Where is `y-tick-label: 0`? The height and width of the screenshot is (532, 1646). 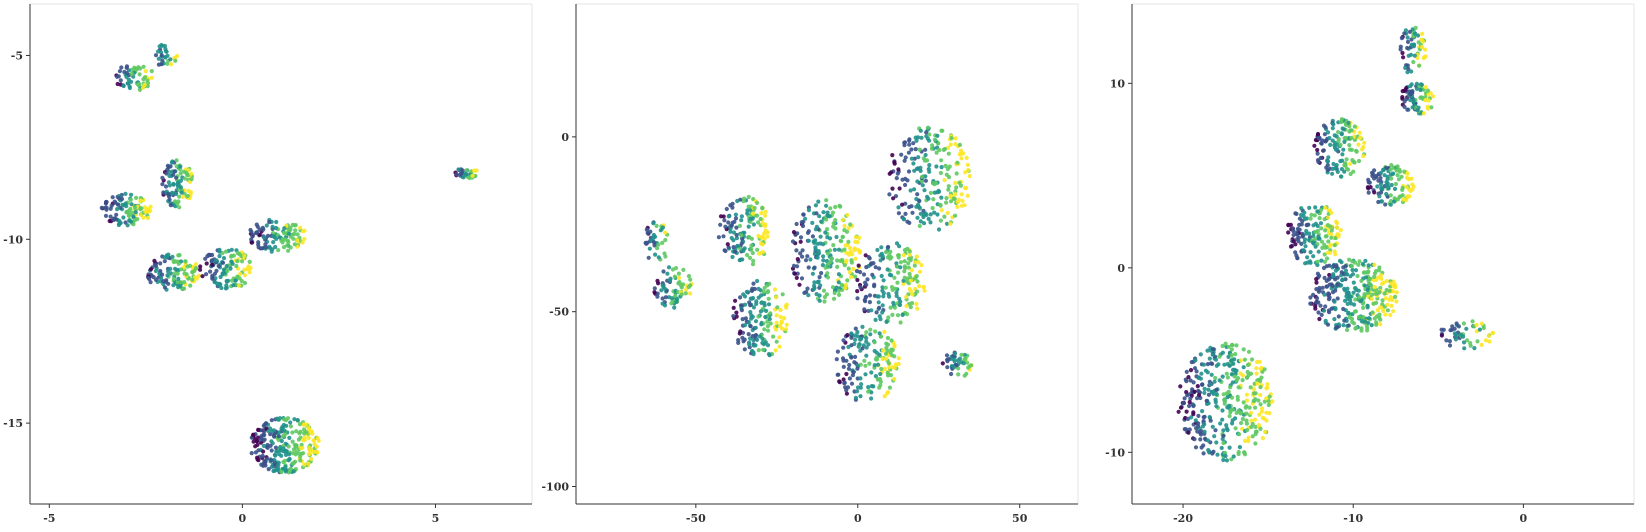
y-tick-label: 0 is located at coordinates (1121, 268).